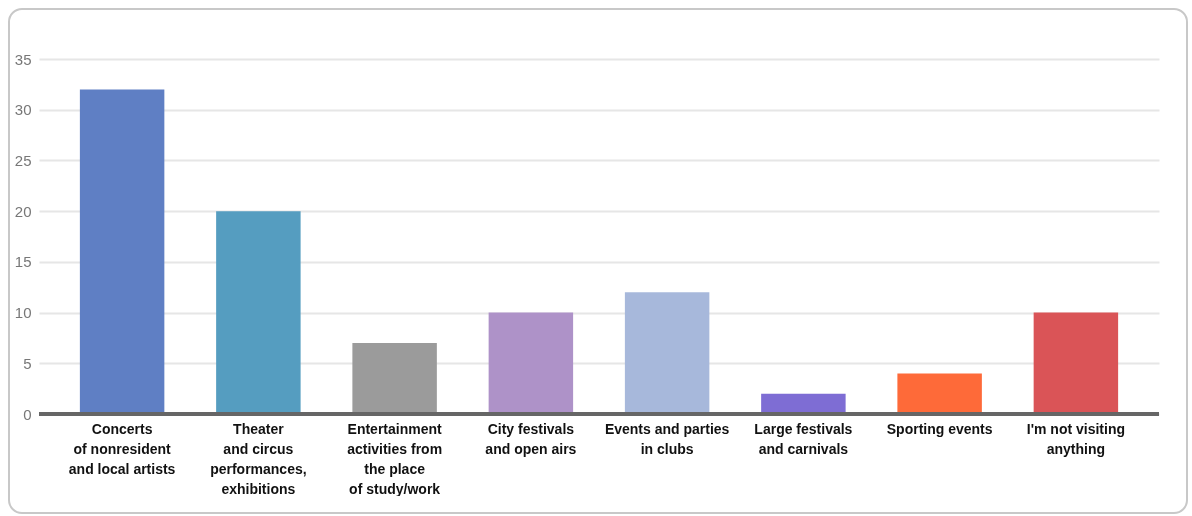 This screenshot has width=1192, height=516. I want to click on y-tick-label: 10, so click(23, 313).